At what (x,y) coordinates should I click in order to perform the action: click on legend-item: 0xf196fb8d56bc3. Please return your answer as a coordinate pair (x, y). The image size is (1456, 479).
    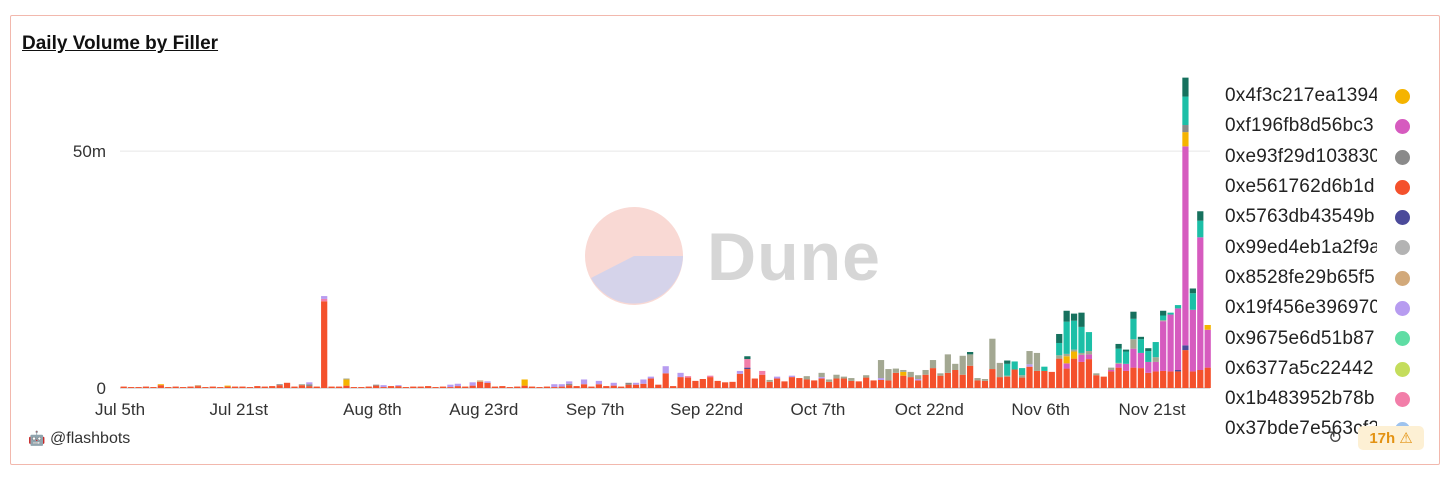
    Looking at the image, I should click on (1320, 126).